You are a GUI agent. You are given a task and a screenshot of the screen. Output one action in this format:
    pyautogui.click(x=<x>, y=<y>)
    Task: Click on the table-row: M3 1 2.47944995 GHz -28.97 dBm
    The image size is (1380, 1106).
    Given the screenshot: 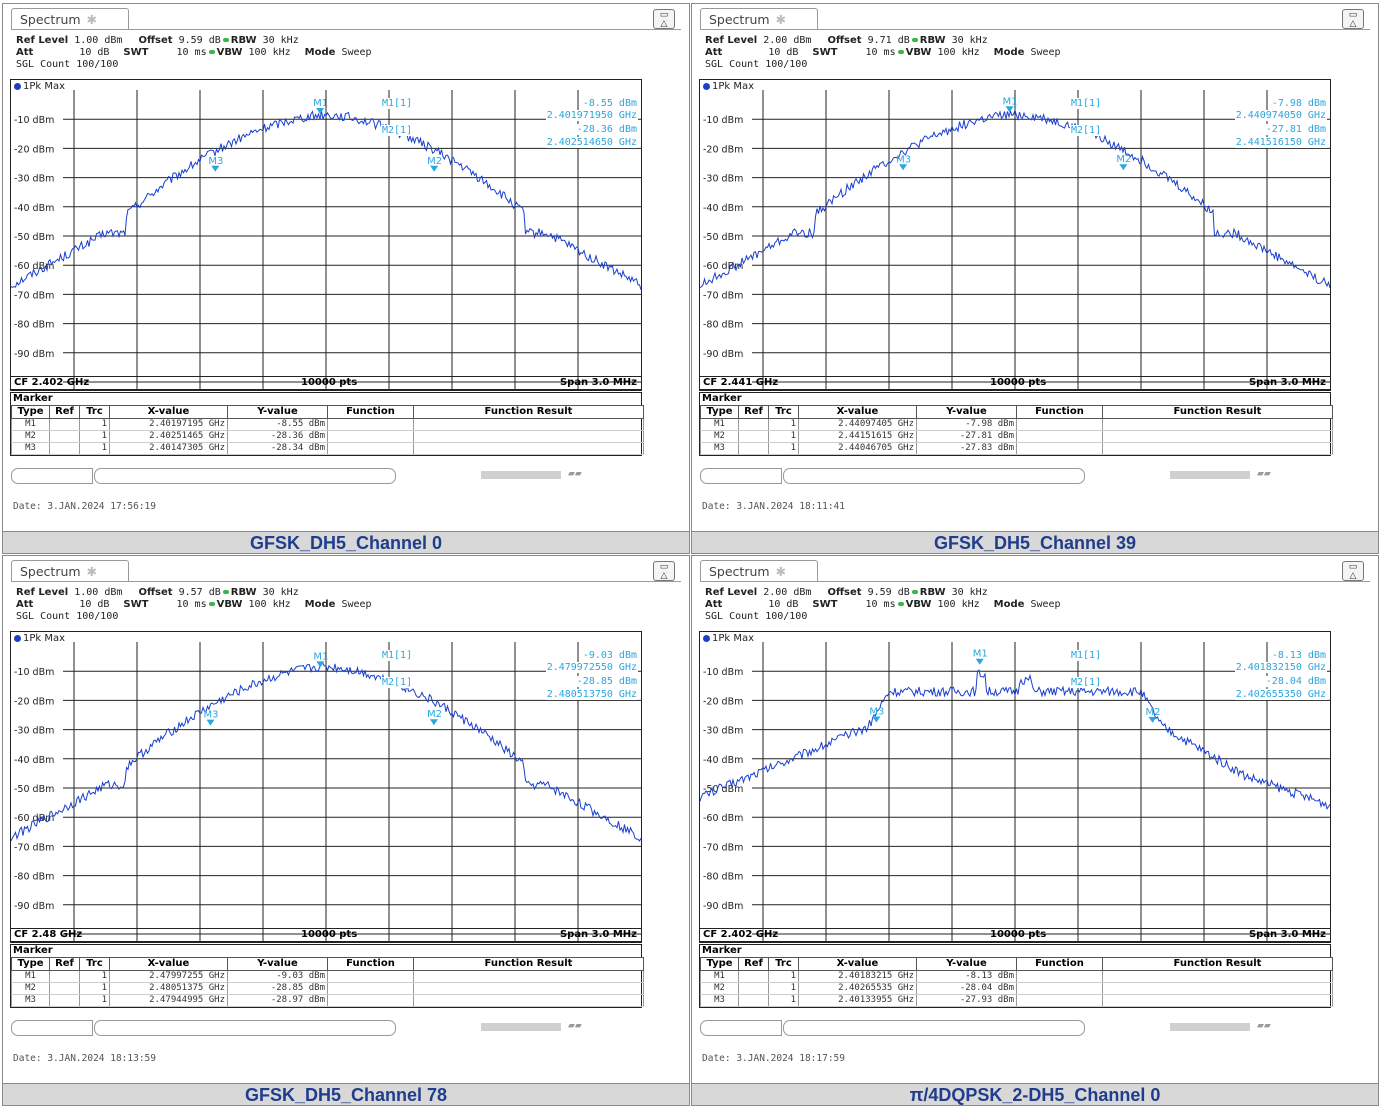 What is the action you would take?
    pyautogui.click(x=327, y=1000)
    